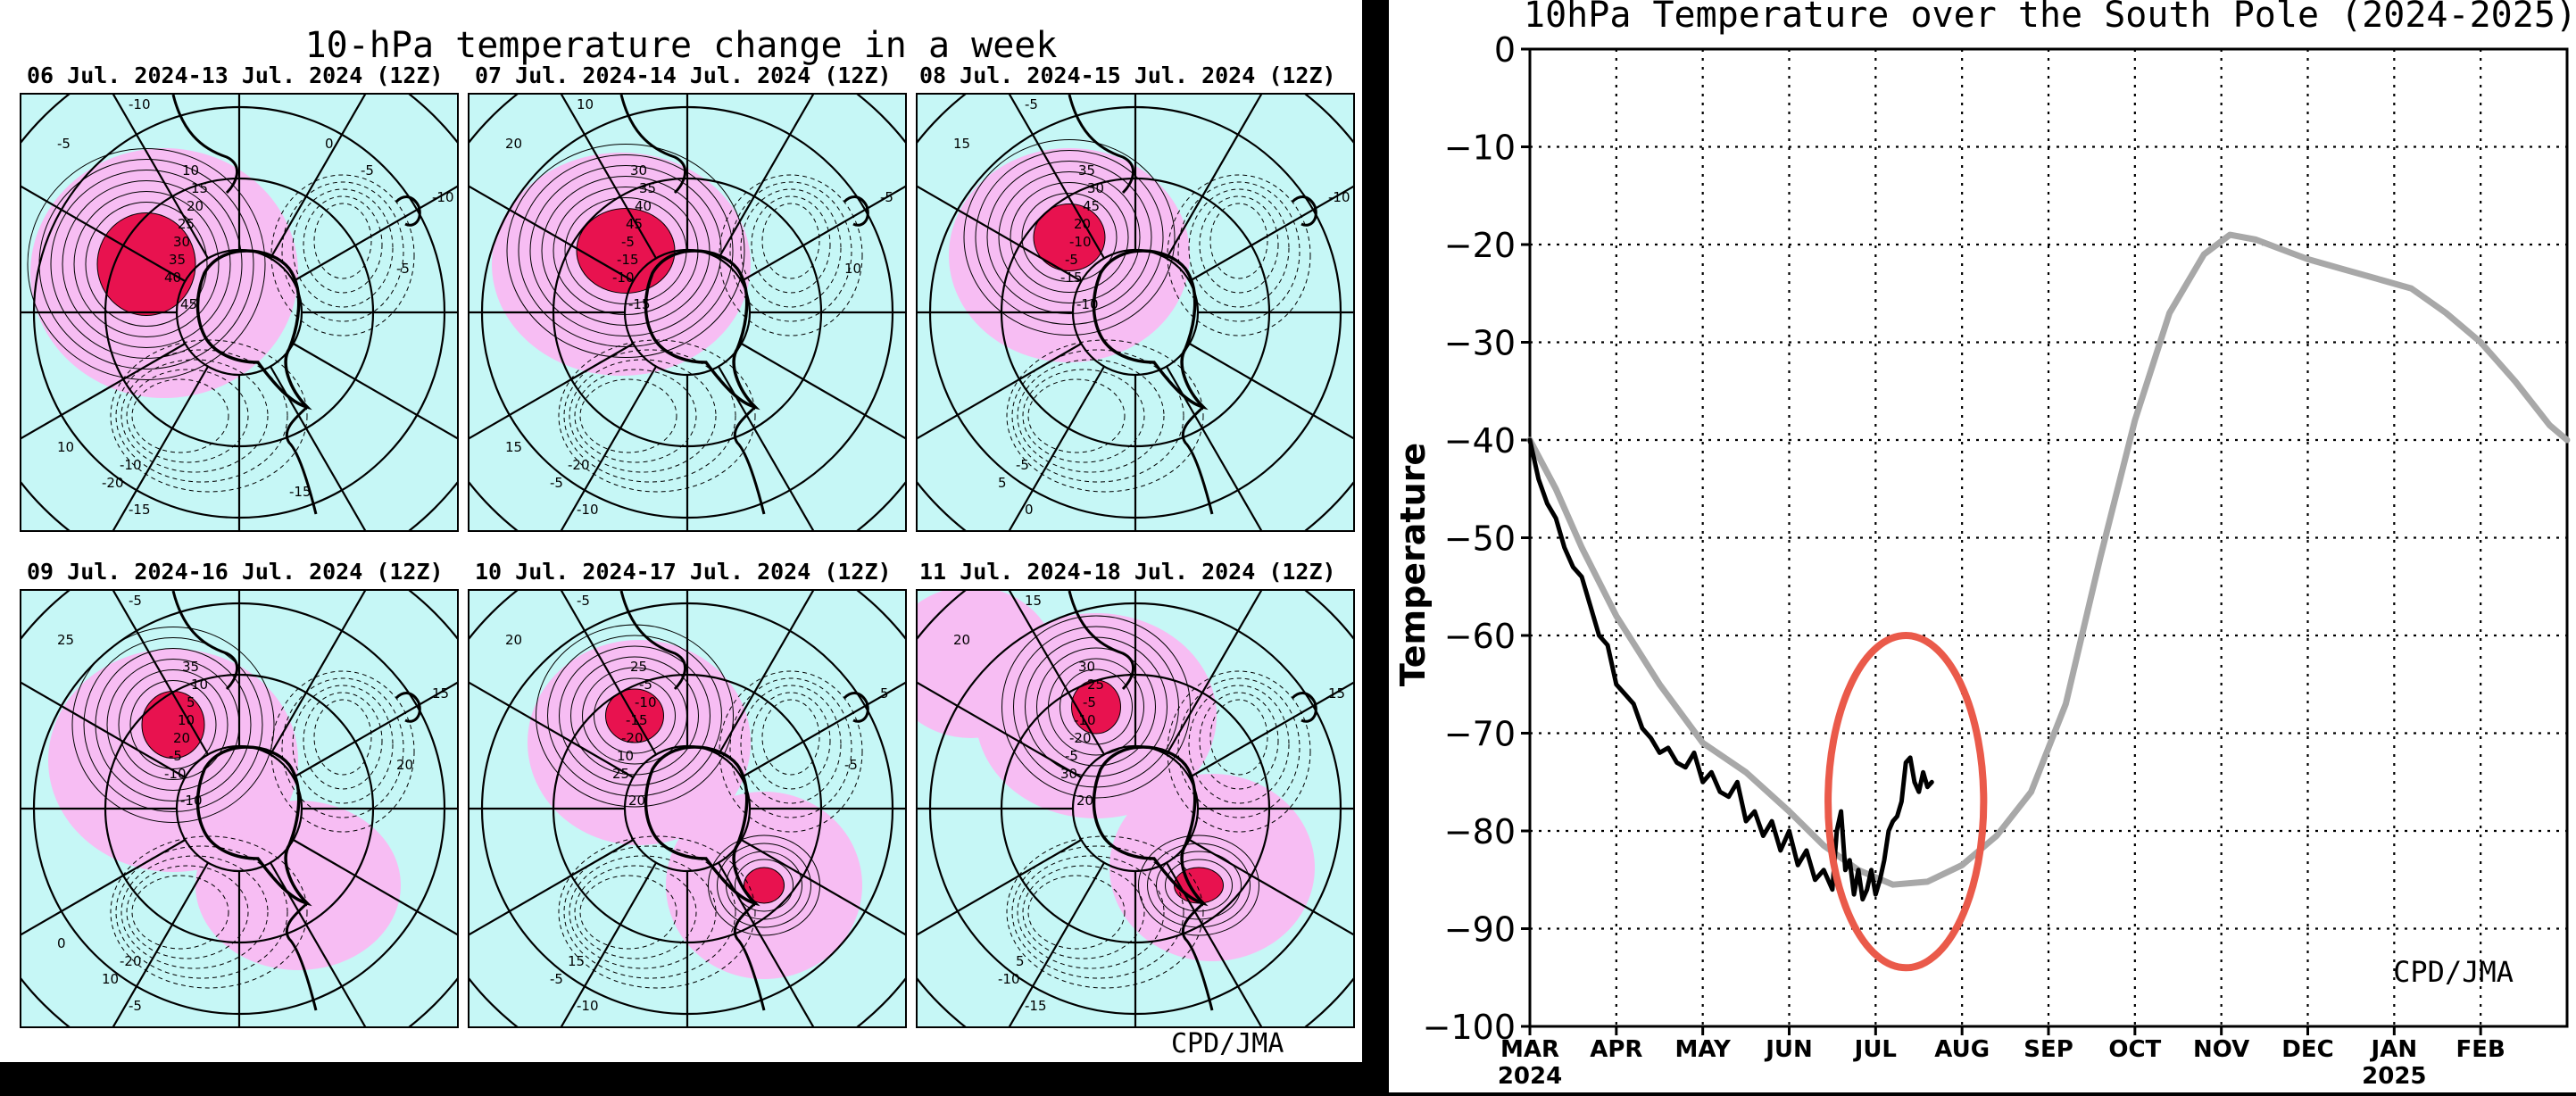 This screenshot has width=2576, height=1096. I want to click on x-tick-label: MAR, so click(1530, 1049).